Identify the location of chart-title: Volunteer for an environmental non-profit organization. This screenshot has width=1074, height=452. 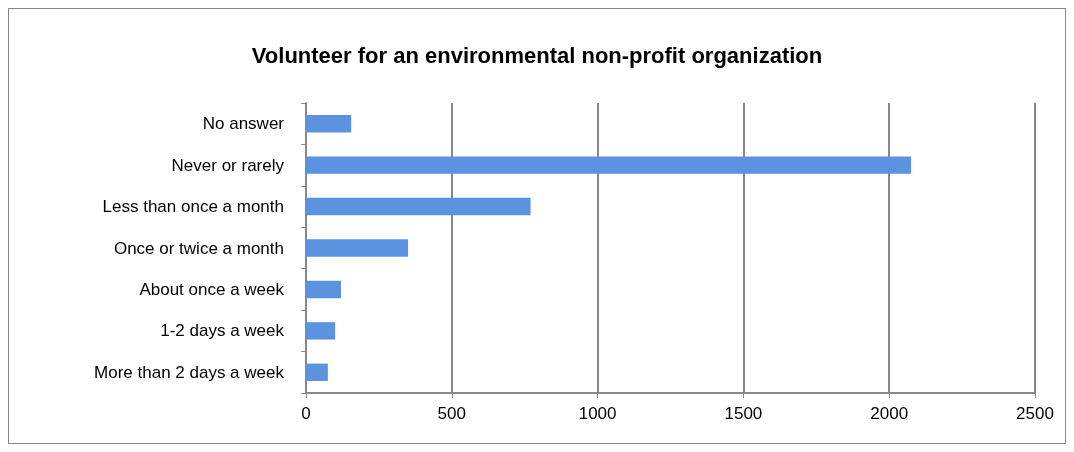
(537, 55).